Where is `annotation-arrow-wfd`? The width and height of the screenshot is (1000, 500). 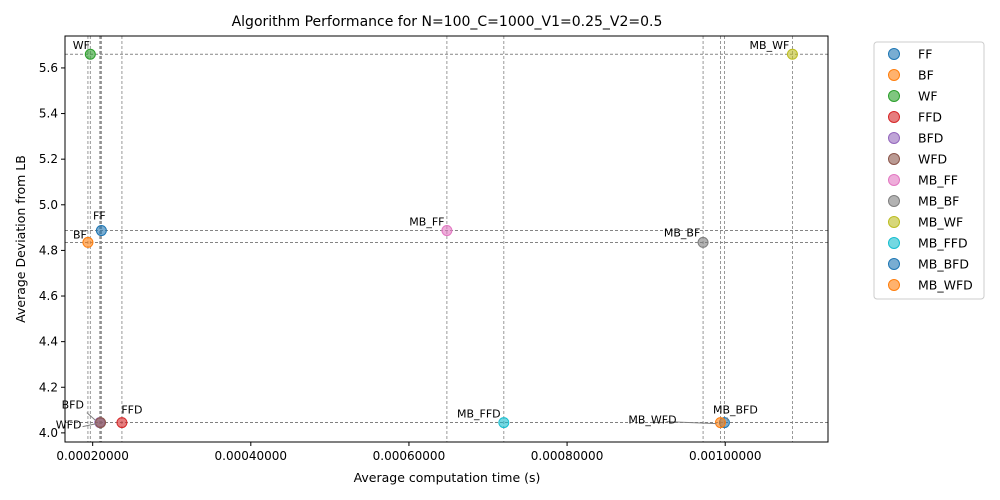 annotation-arrow-wfd is located at coordinates (89, 425).